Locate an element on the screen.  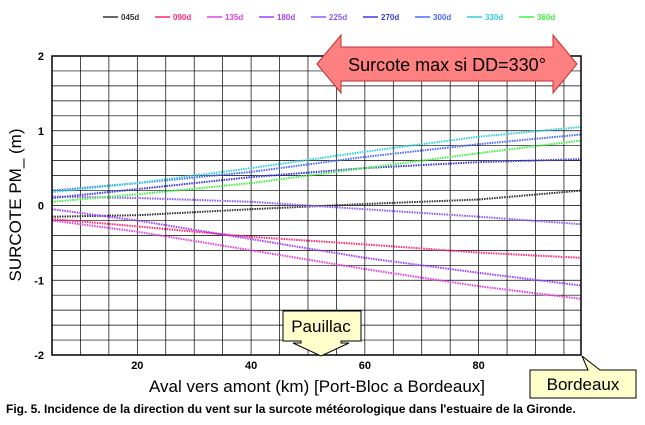
annotation-double-arrow is located at coordinates (447, 64).